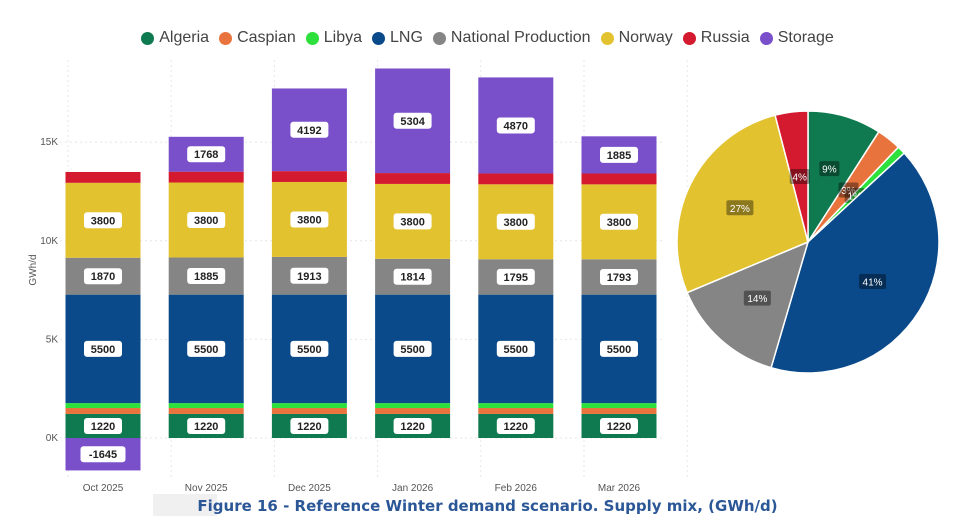 The image size is (975, 517). I want to click on x-tick-label: Mar 2026, so click(619, 488).